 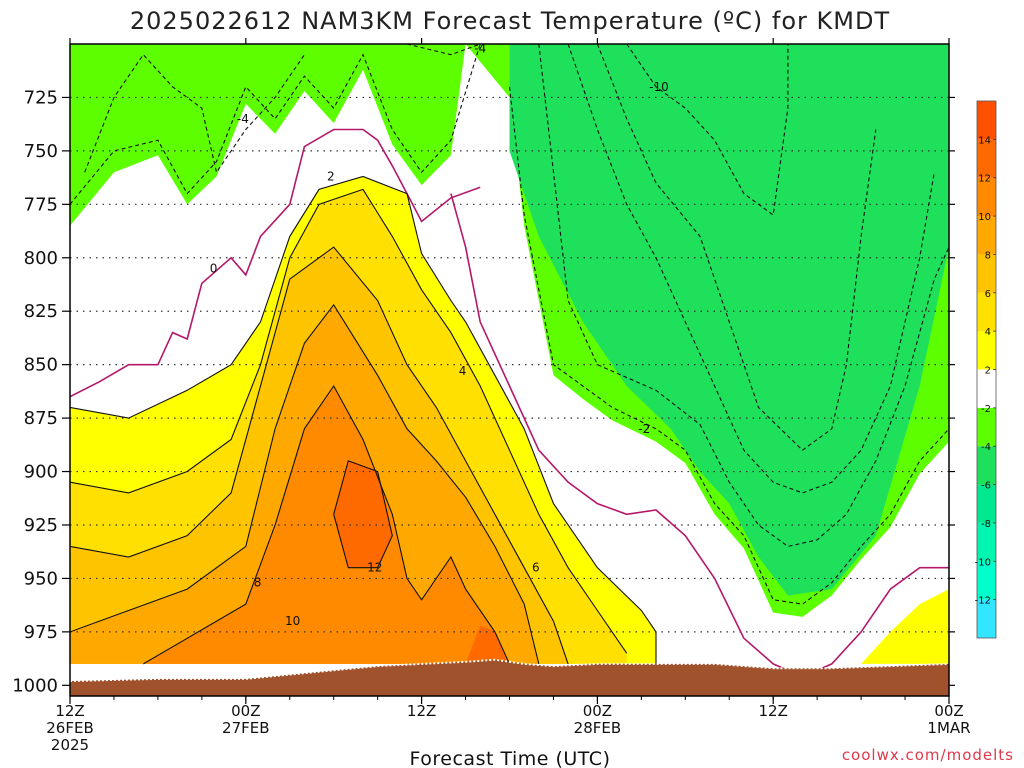 What do you see at coordinates (984, 179) in the screenshot?
I see `colorbar-label: 12` at bounding box center [984, 179].